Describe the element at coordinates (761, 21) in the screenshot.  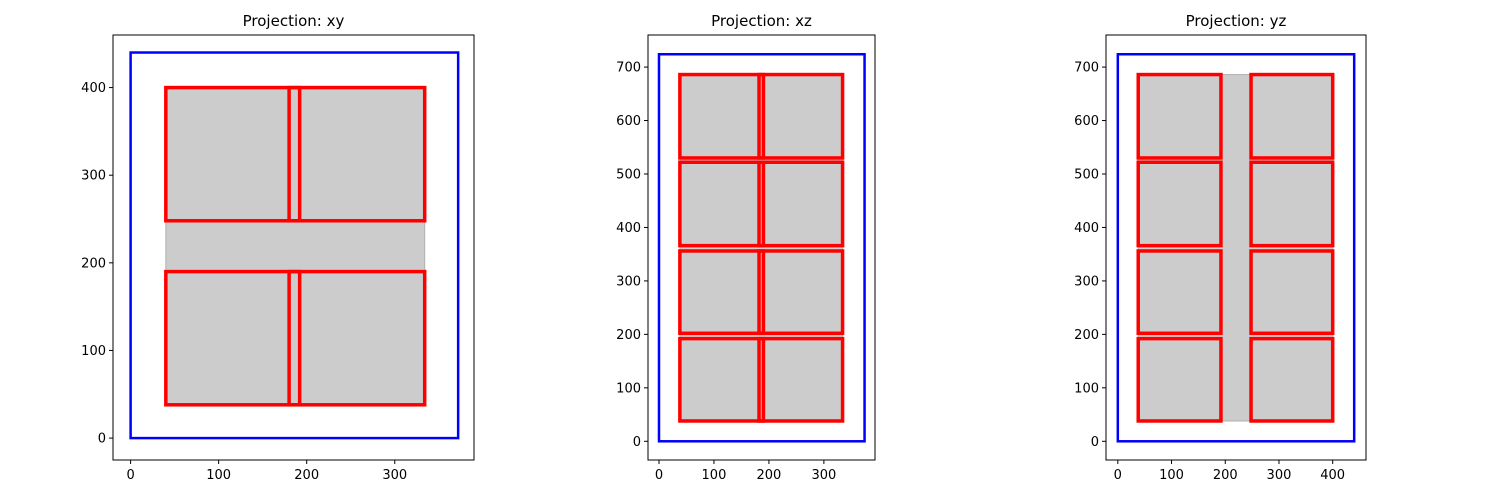
I see `panel-title: Projection: xz` at that location.